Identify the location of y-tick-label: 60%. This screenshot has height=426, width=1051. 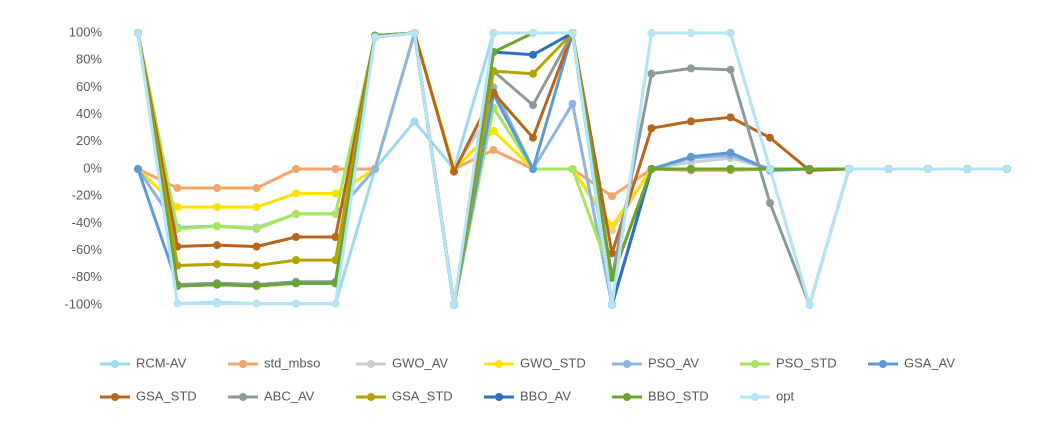
(89, 86).